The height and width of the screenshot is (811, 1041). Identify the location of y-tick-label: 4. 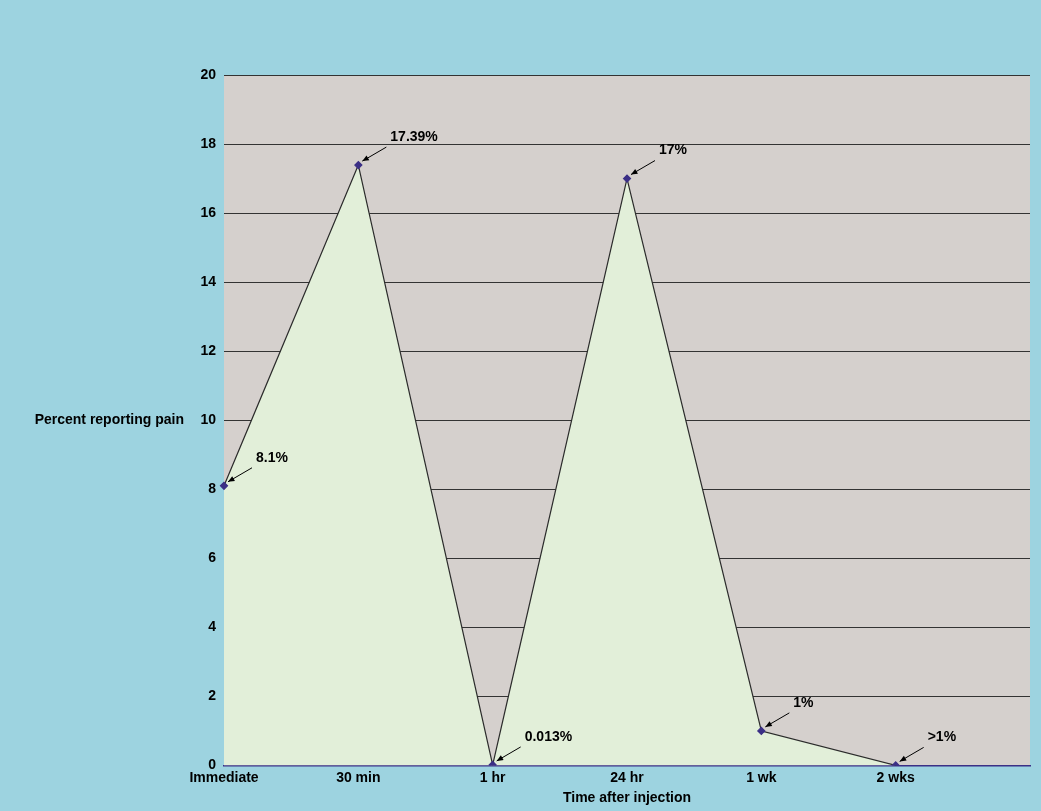
(212, 626).